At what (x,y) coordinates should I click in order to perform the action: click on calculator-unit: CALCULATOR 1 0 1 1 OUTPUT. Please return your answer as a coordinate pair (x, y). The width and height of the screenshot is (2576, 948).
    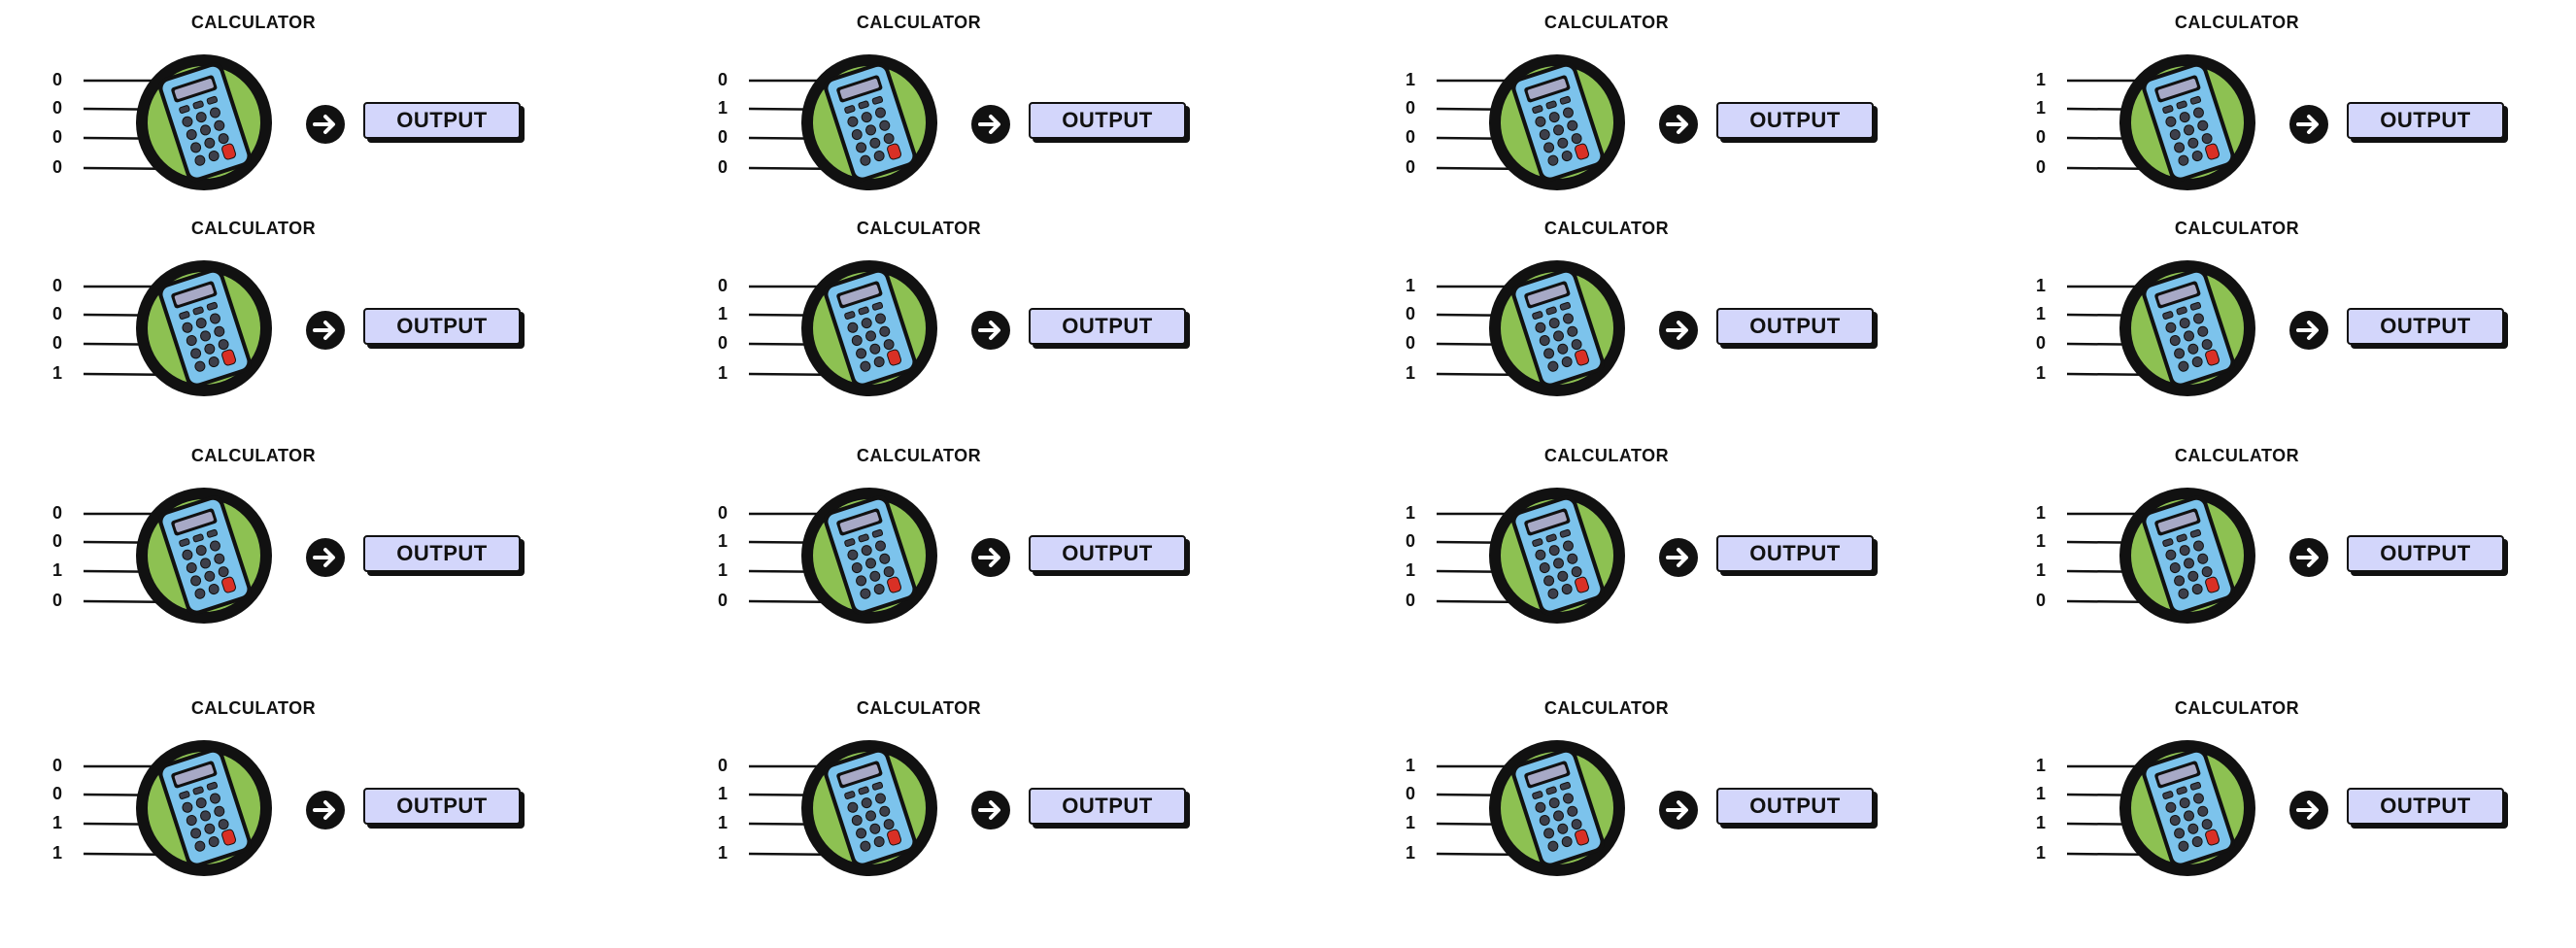
    Looking at the image, I should click on (1625, 798).